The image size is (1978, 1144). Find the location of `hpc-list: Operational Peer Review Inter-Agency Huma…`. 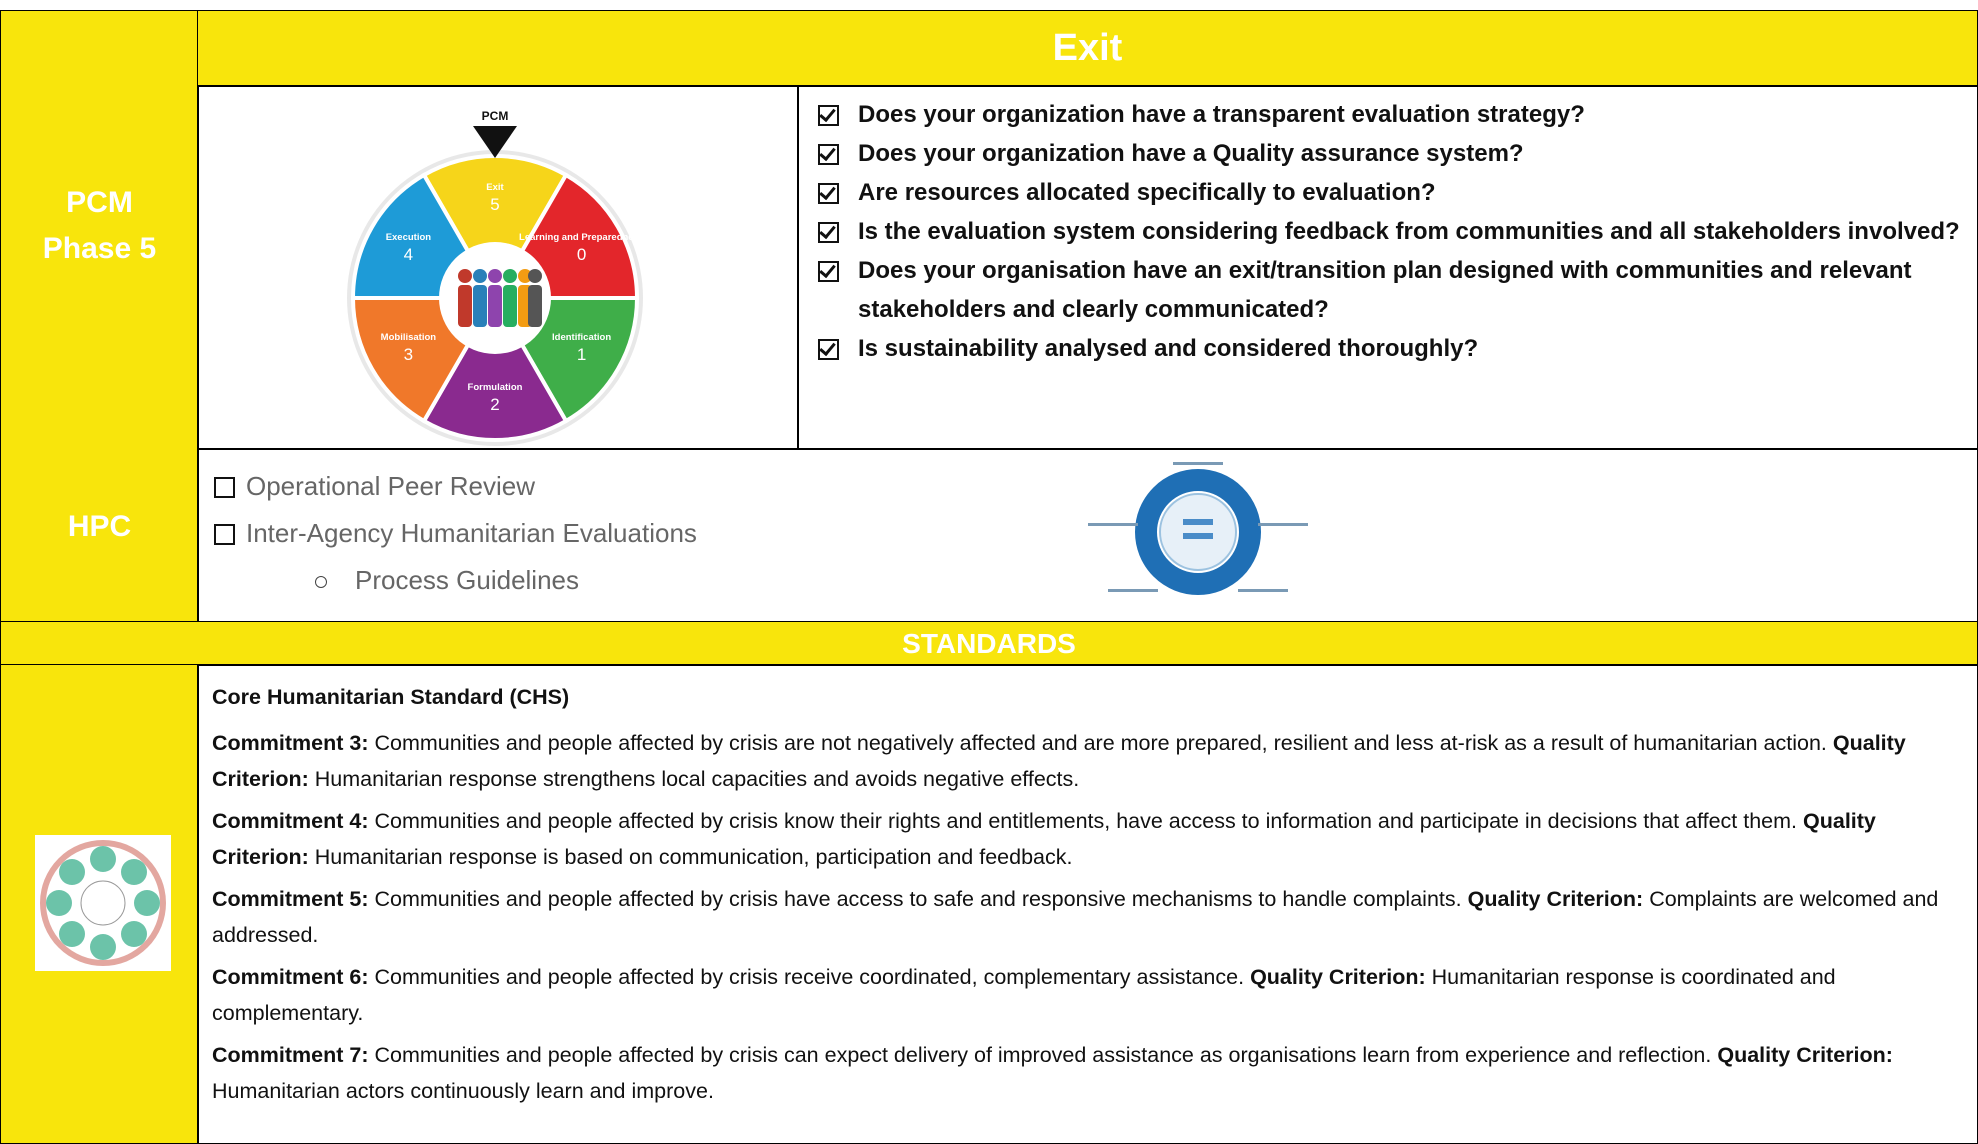

hpc-list: Operational Peer Review Inter-Agency Huma… is located at coordinates (1087, 533).